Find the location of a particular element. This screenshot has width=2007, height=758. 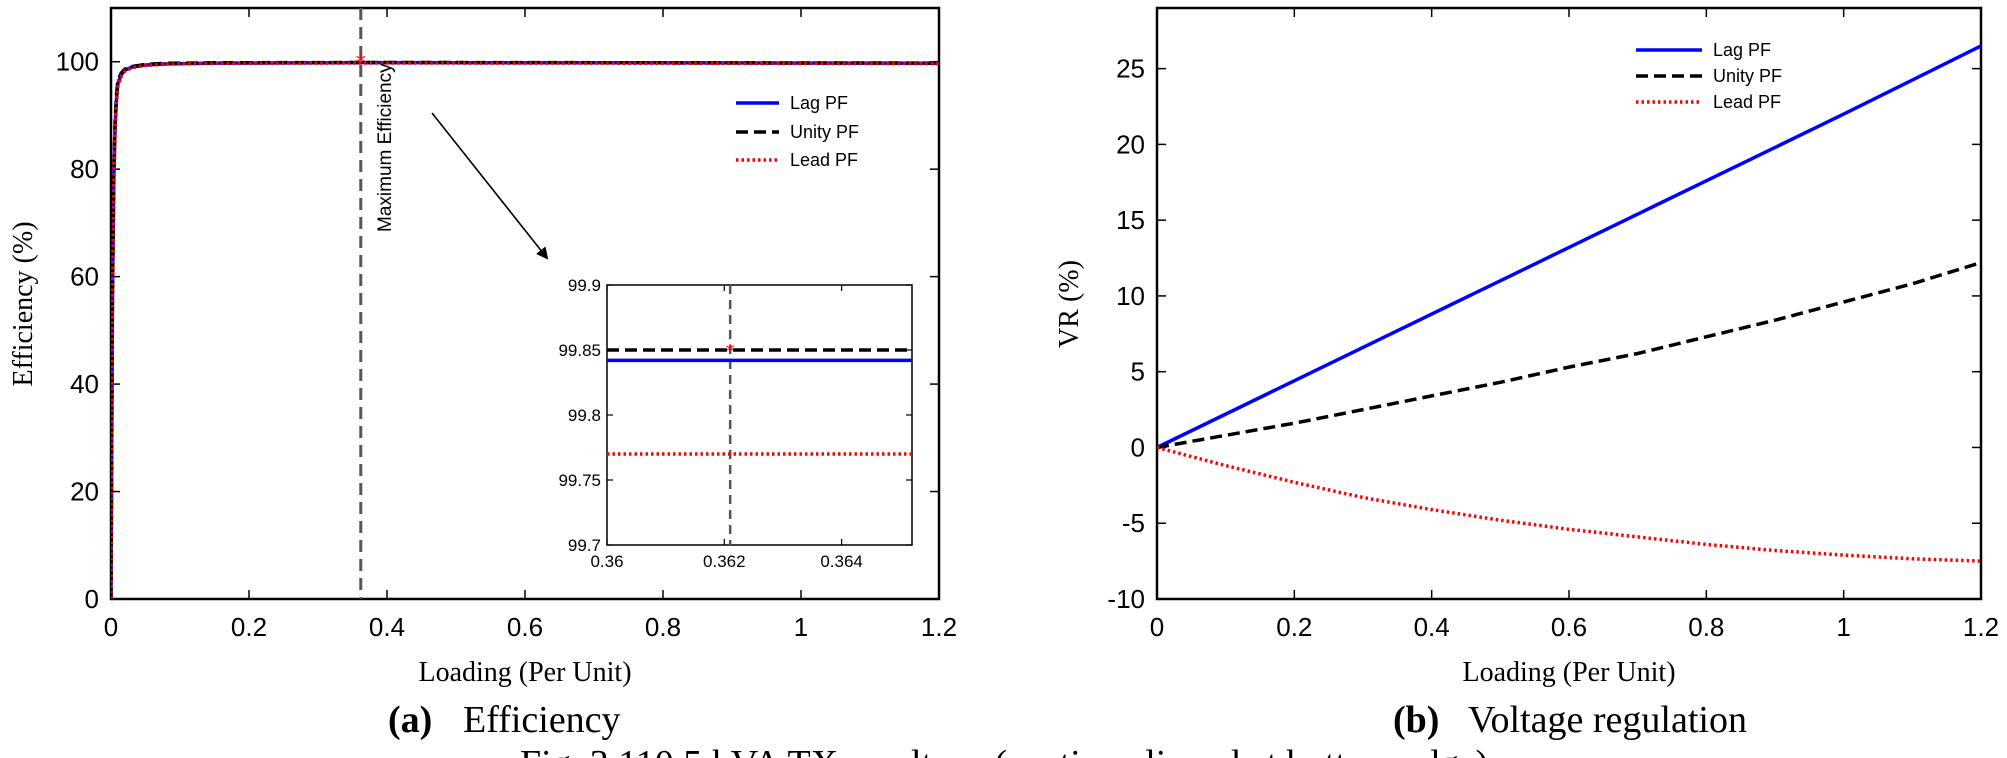

panel-a-x-tick-label: 0.2 is located at coordinates (249, 627).